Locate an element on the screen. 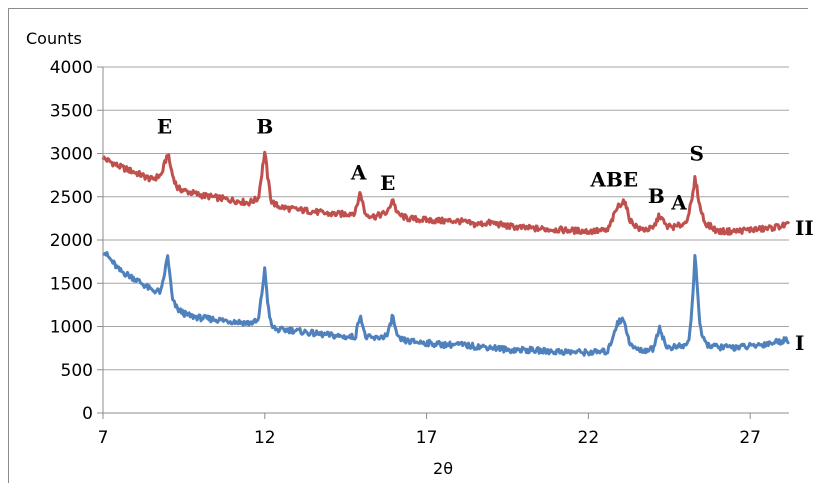 The image size is (813, 483). y-tick-label-0: 0 is located at coordinates (87, 414).